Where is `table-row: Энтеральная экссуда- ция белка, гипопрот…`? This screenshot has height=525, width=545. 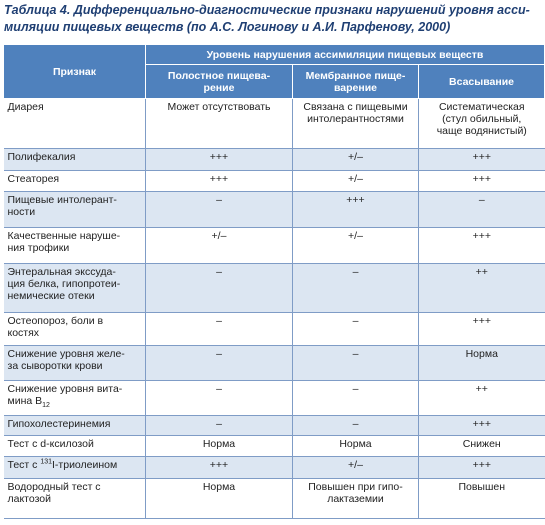 table-row: Энтеральная экссуда- ция белка, гипопрот… is located at coordinates (274, 288).